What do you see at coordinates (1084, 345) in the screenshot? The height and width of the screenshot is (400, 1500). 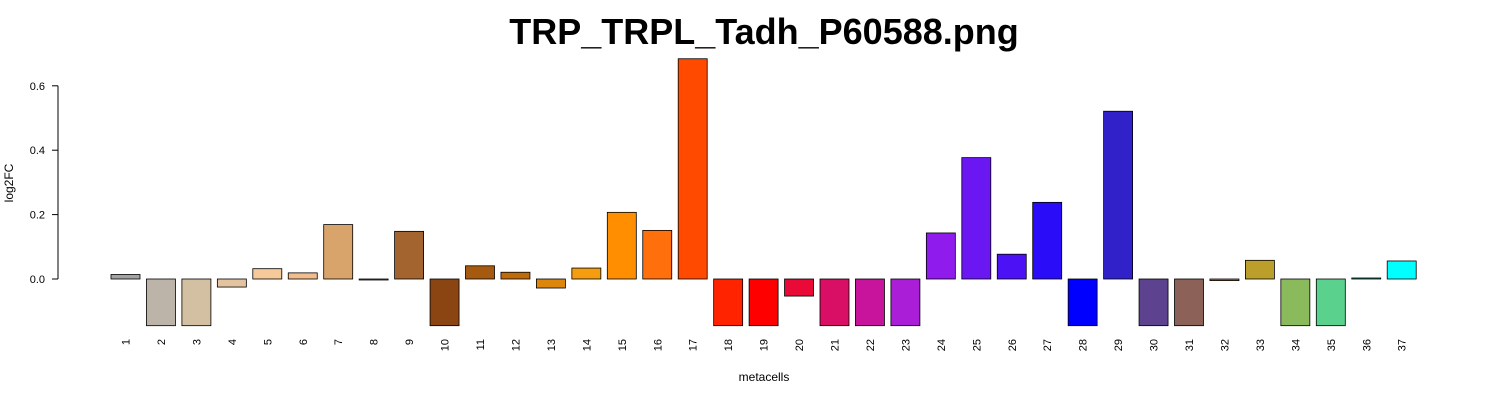 I see `x-tick-label: 28` at bounding box center [1084, 345].